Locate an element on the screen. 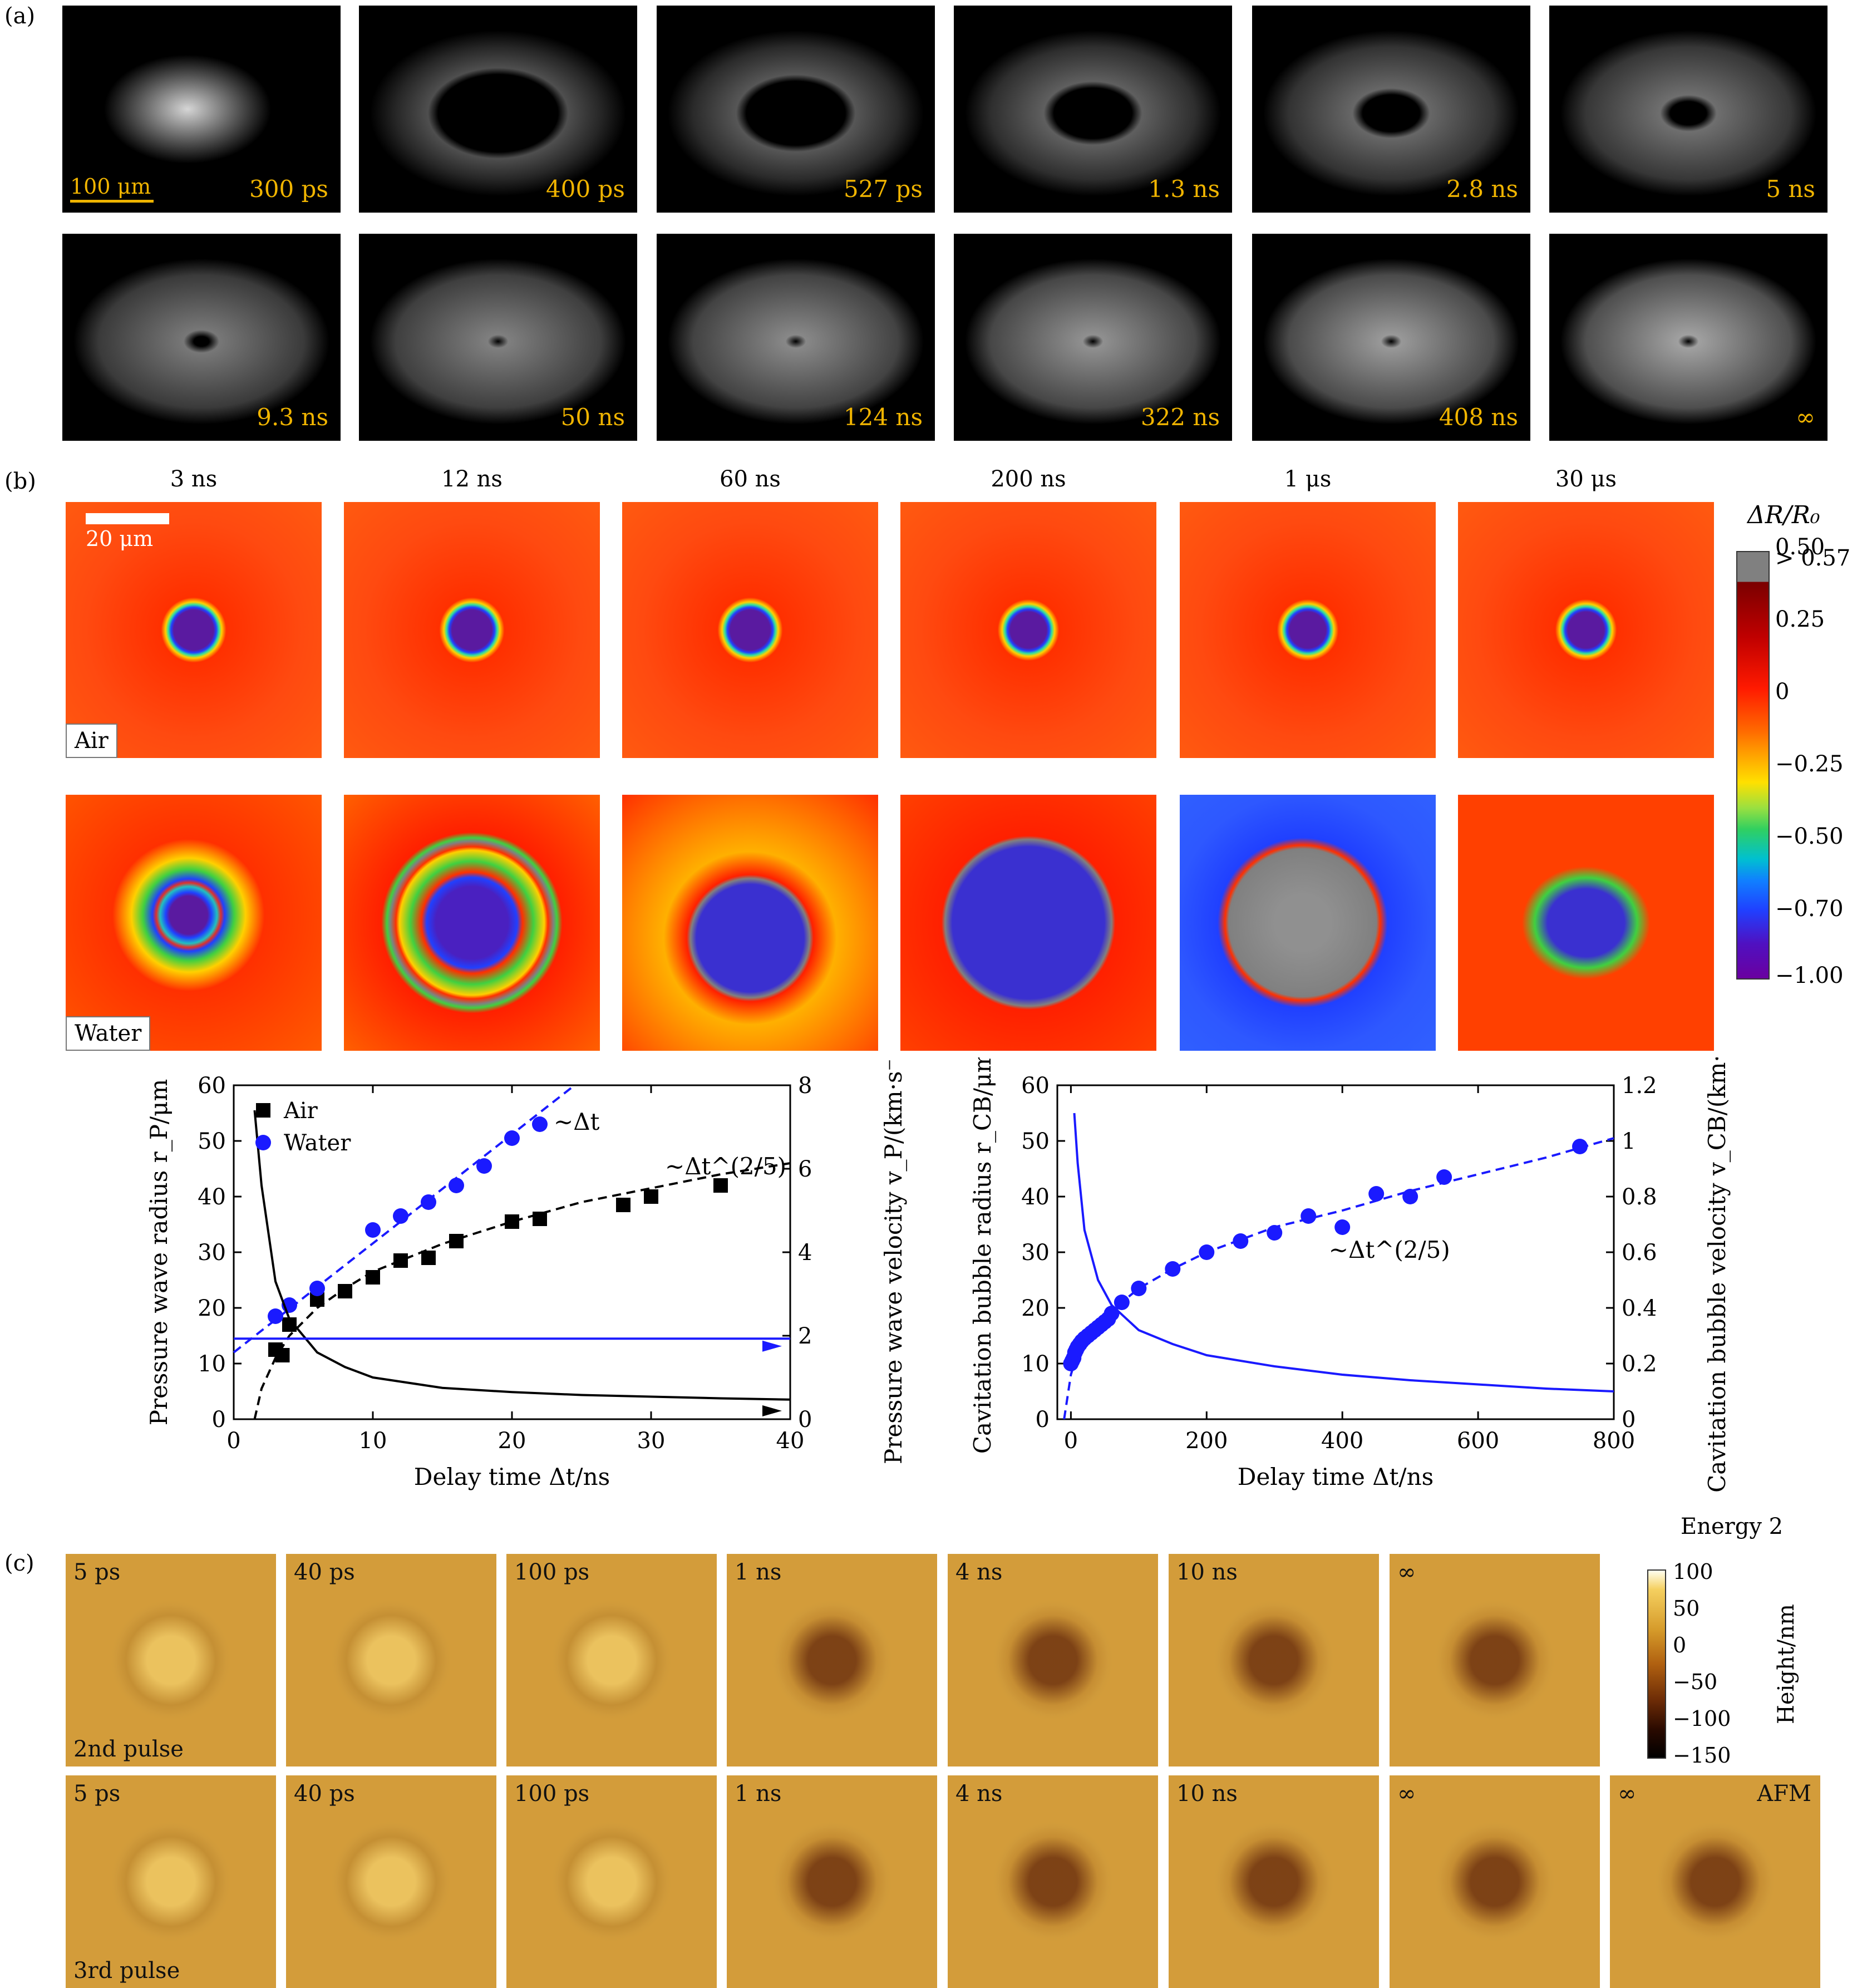 The image size is (1862, 1988). series-line is located at coordinates (522, 1291).